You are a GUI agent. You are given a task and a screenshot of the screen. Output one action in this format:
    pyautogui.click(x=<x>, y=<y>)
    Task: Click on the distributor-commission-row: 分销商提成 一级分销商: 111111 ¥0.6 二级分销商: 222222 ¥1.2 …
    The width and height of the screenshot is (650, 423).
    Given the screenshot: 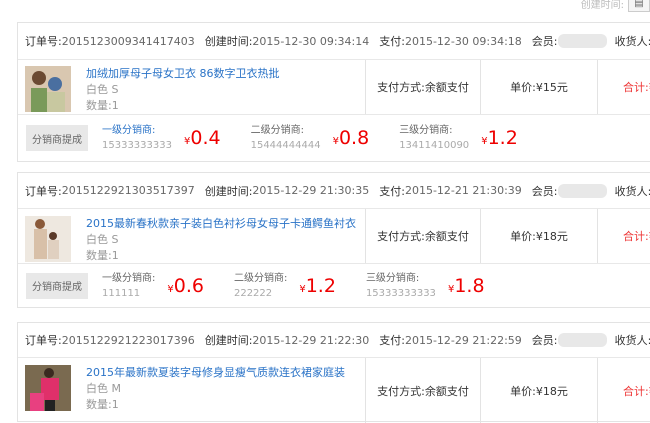 What is the action you would take?
    pyautogui.click(x=334, y=285)
    